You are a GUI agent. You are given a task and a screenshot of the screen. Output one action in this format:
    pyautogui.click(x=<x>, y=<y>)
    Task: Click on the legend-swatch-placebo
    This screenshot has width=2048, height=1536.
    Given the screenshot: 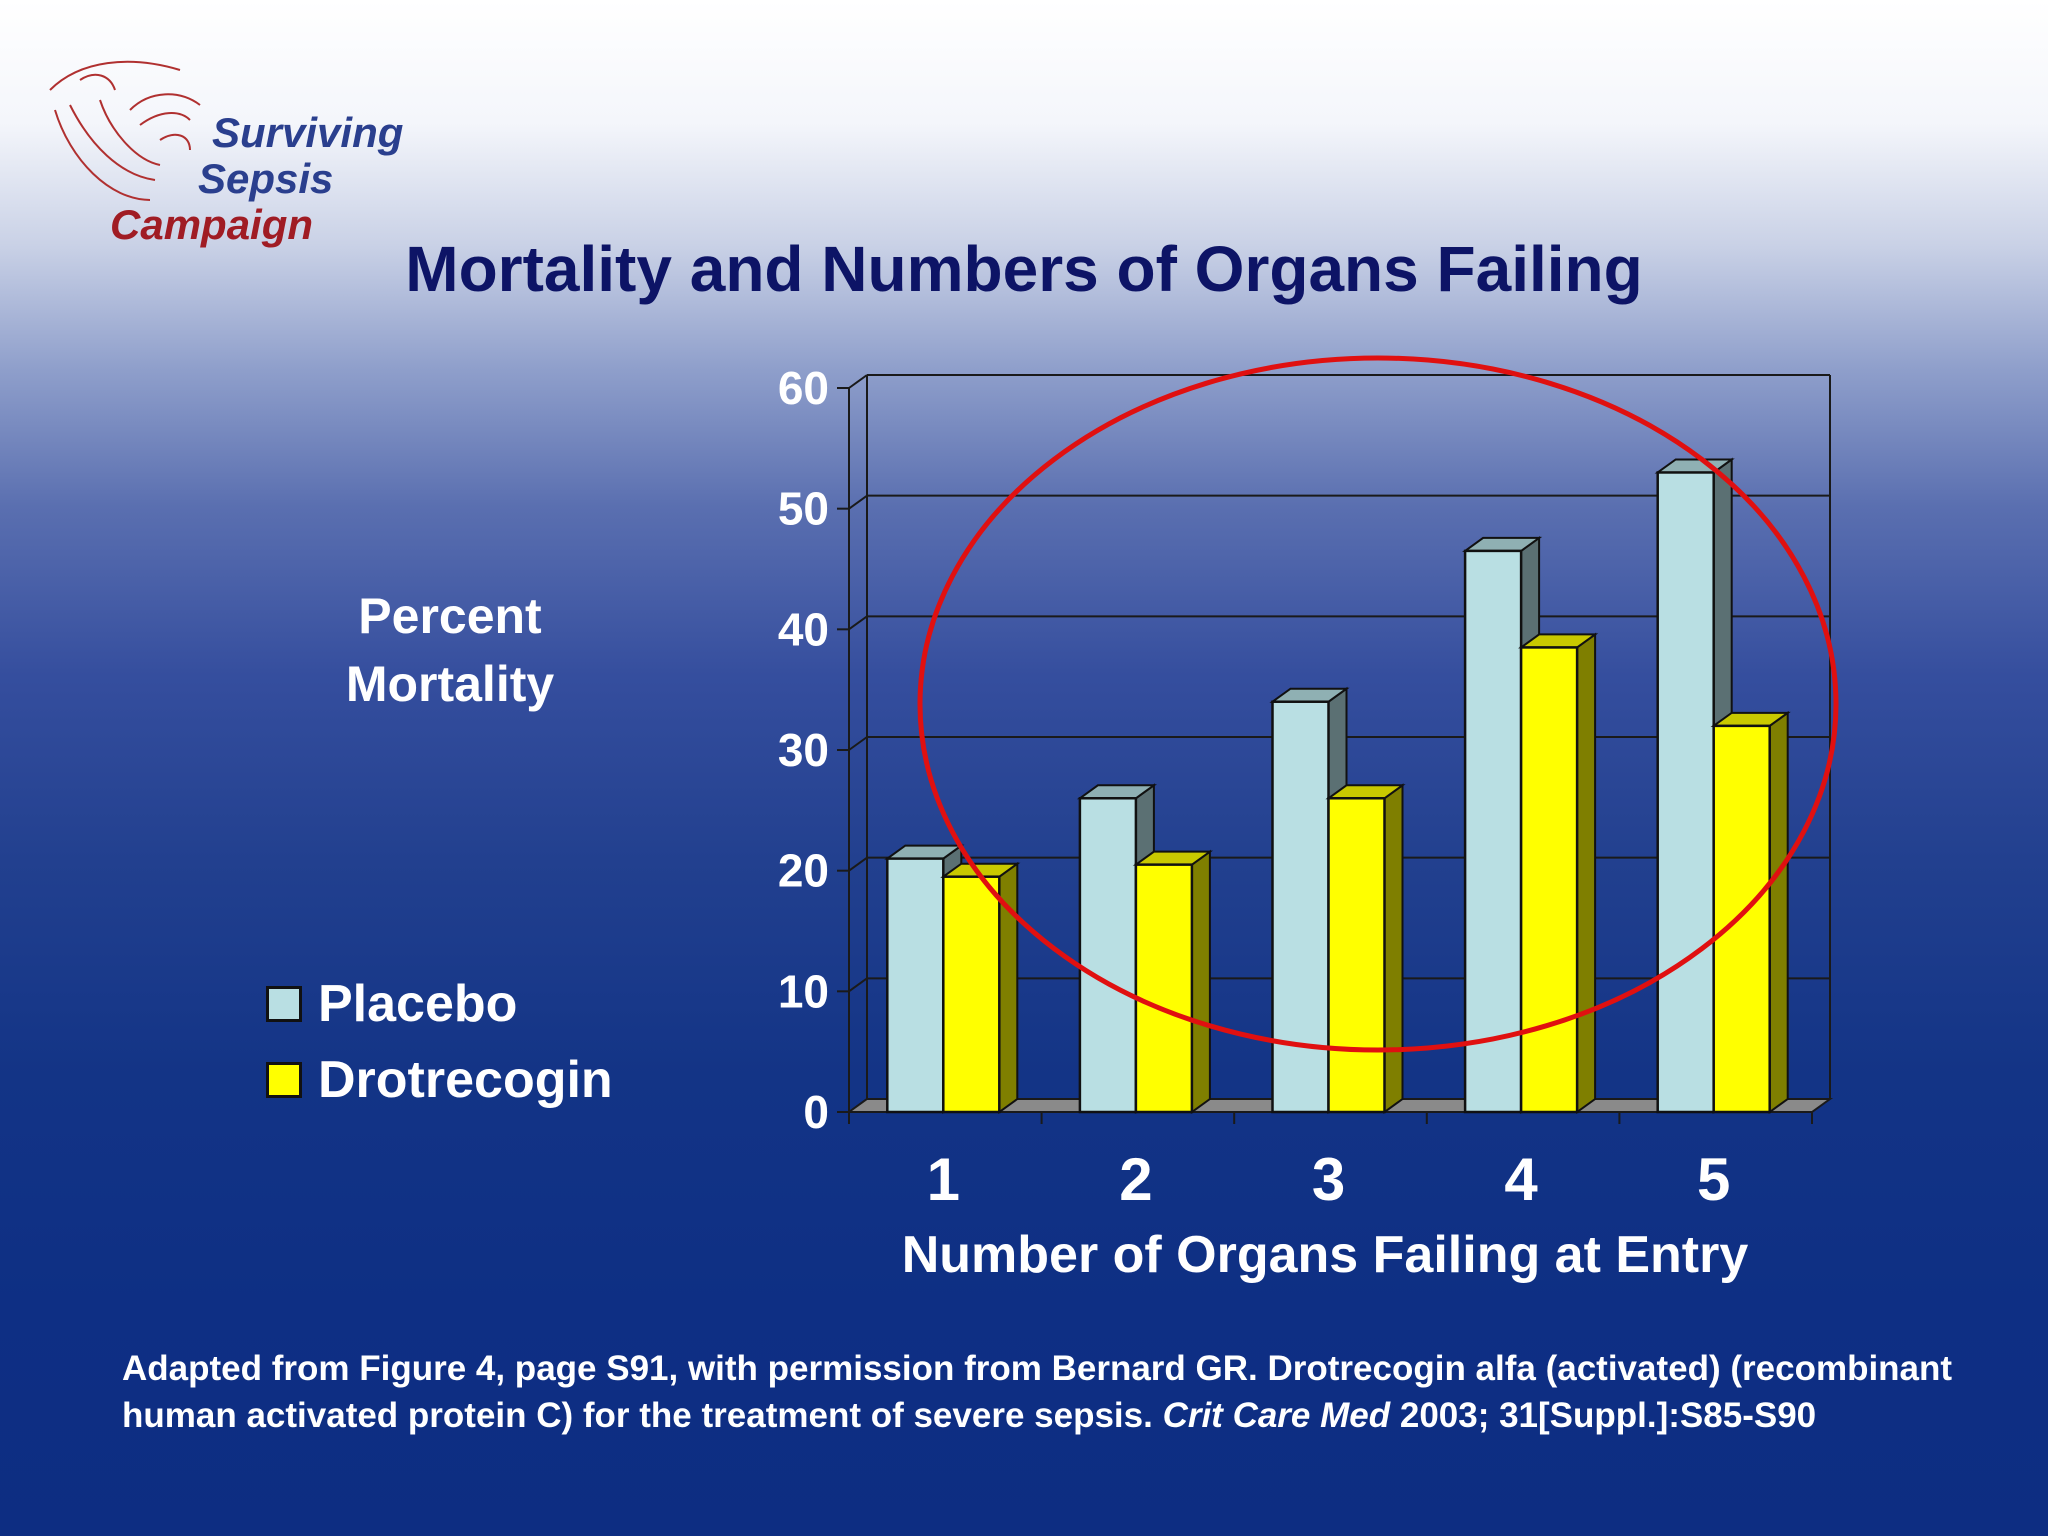 What is the action you would take?
    pyautogui.click(x=284, y=1004)
    